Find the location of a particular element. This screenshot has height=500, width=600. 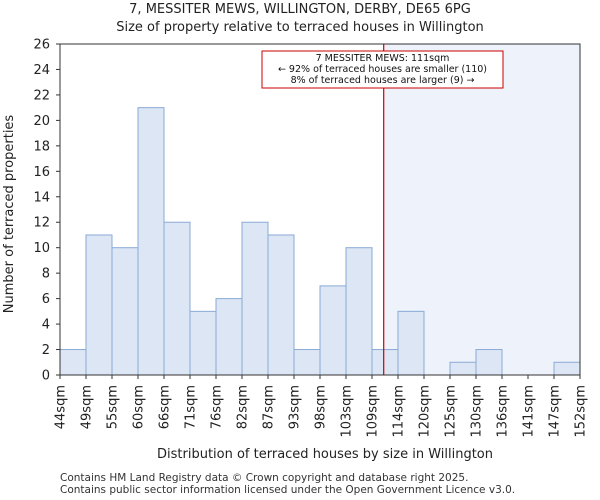

x-tick-label: 44sqm is located at coordinates (61, 407).